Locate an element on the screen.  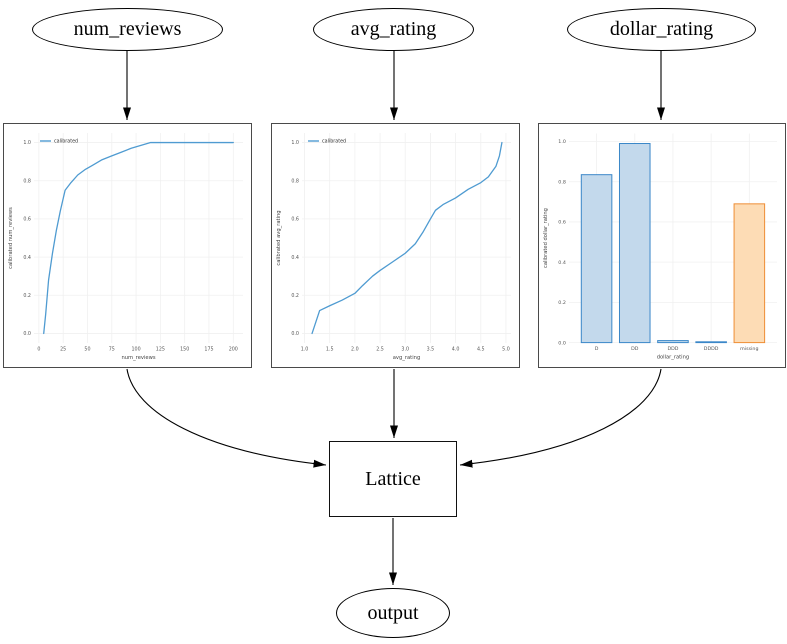
node-lattice: Lattice is located at coordinates (393, 479).